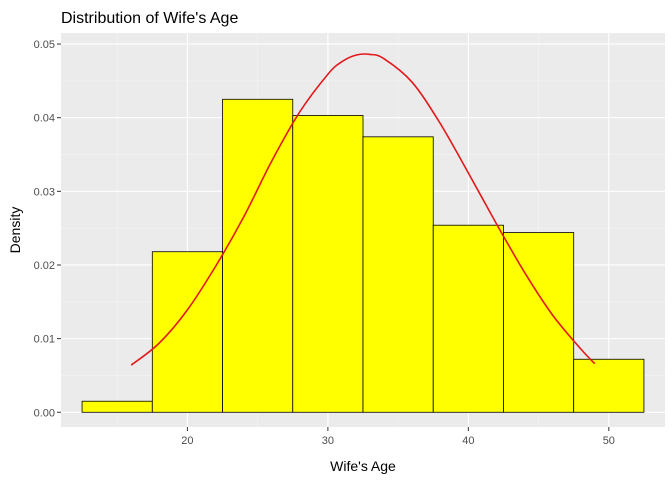 This screenshot has height=485, width=672. I want to click on y-tick-label: 0.03, so click(44, 192).